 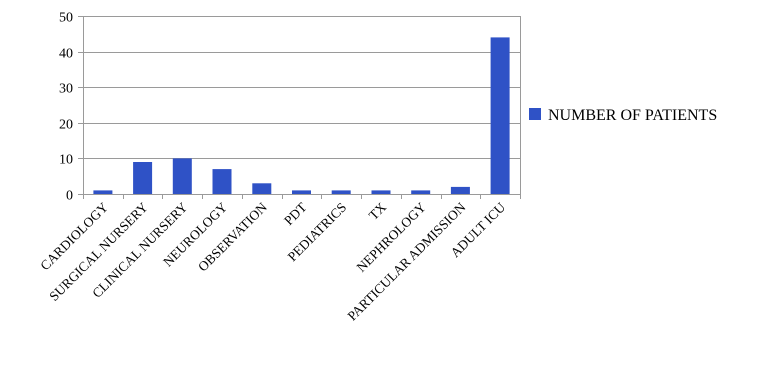 What do you see at coordinates (69, 196) in the screenshot?
I see `y-tick-label: 0` at bounding box center [69, 196].